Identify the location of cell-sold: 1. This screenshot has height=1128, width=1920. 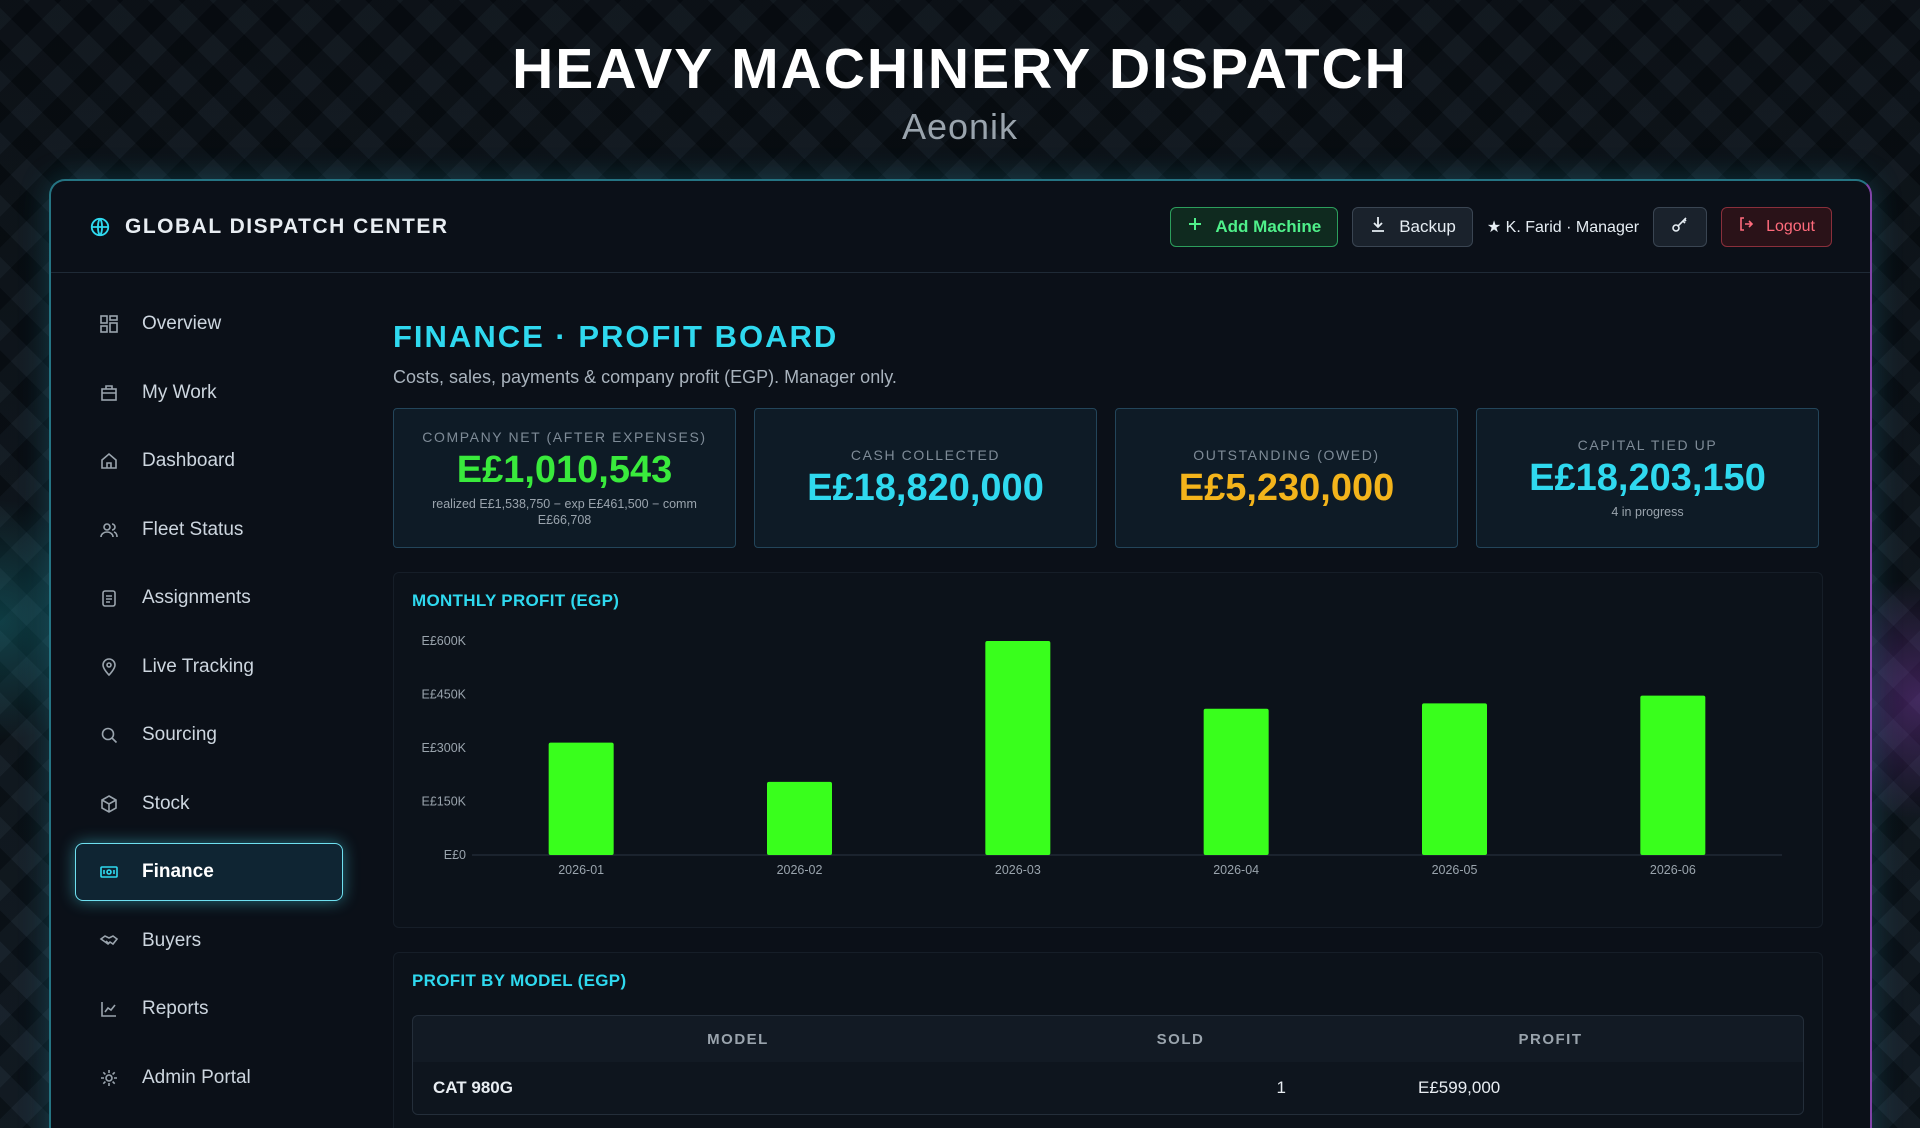
(1281, 1087).